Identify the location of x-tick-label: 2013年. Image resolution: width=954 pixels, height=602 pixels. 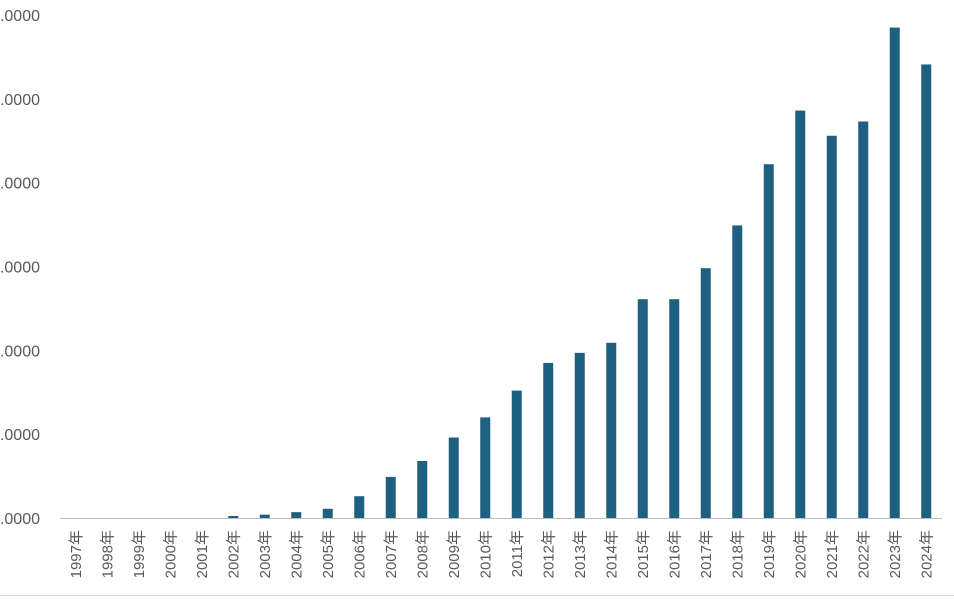
(580, 554).